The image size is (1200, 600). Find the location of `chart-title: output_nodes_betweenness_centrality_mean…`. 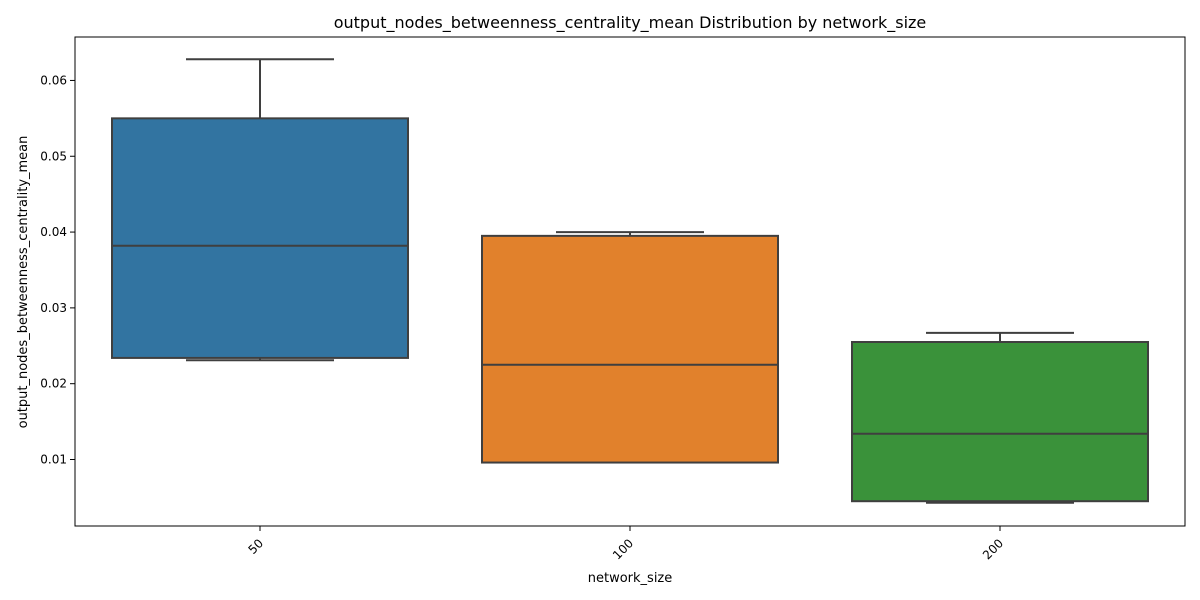

chart-title: output_nodes_betweenness_centrality_mean… is located at coordinates (630, 23).